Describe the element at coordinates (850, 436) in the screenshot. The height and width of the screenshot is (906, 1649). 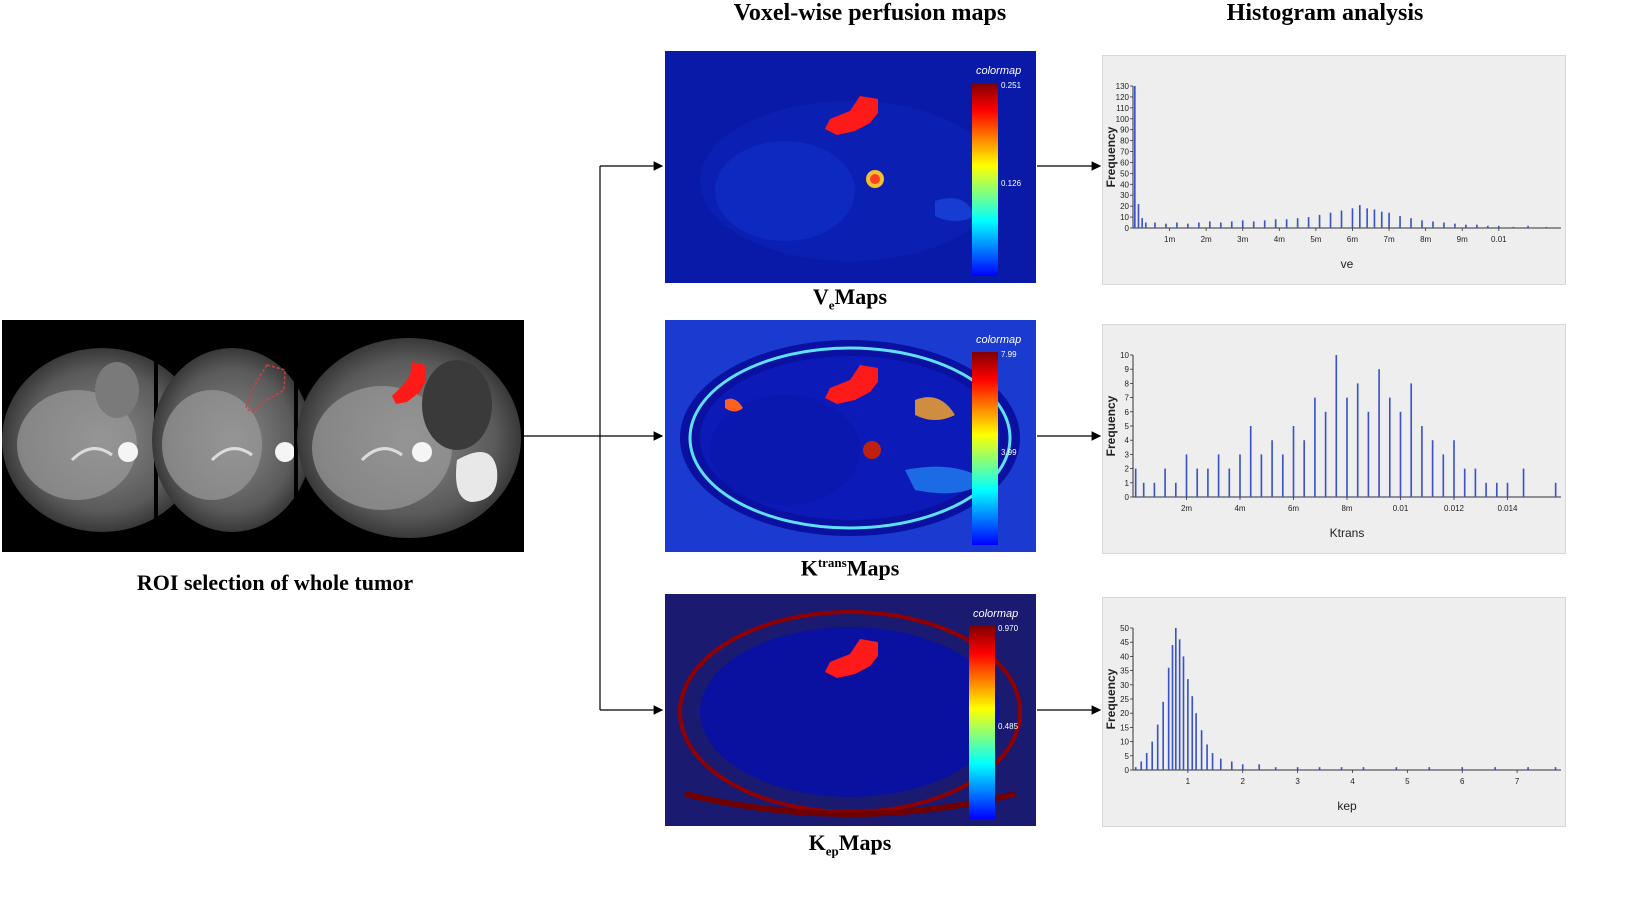
I see `ktrans-map-panel: colormap 7.99 3.99` at that location.